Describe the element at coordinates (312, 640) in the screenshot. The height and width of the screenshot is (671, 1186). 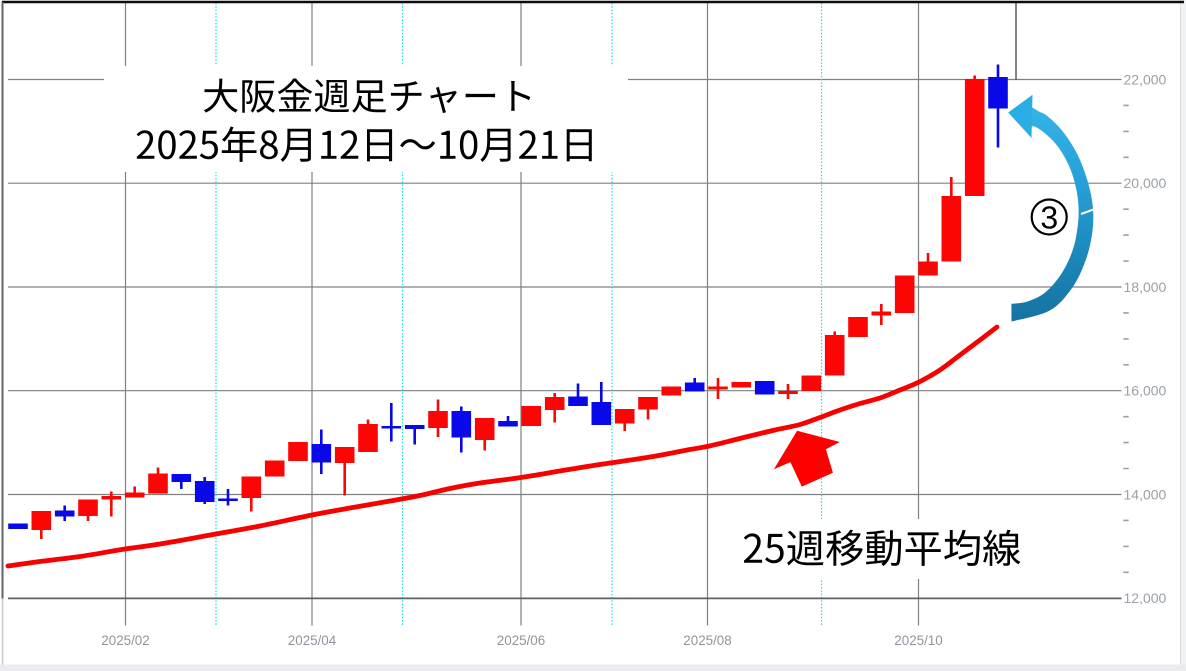
I see `svg-text: 2025/04` at that location.